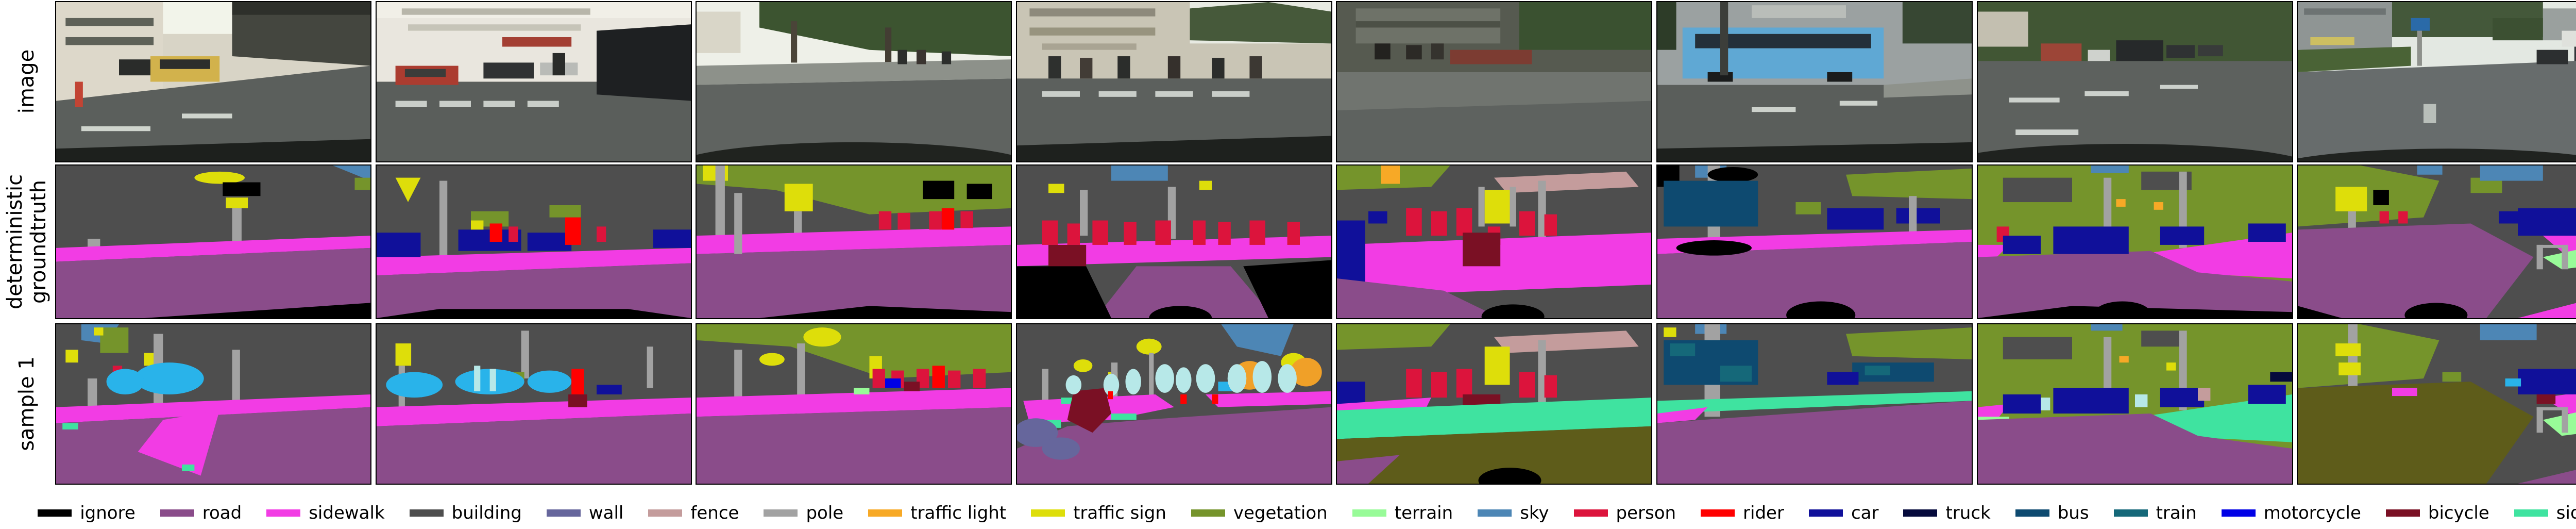 The width and height of the screenshot is (2576, 529). I want to click on legend-item-traffic_sign: traffic sign, so click(1098, 513).